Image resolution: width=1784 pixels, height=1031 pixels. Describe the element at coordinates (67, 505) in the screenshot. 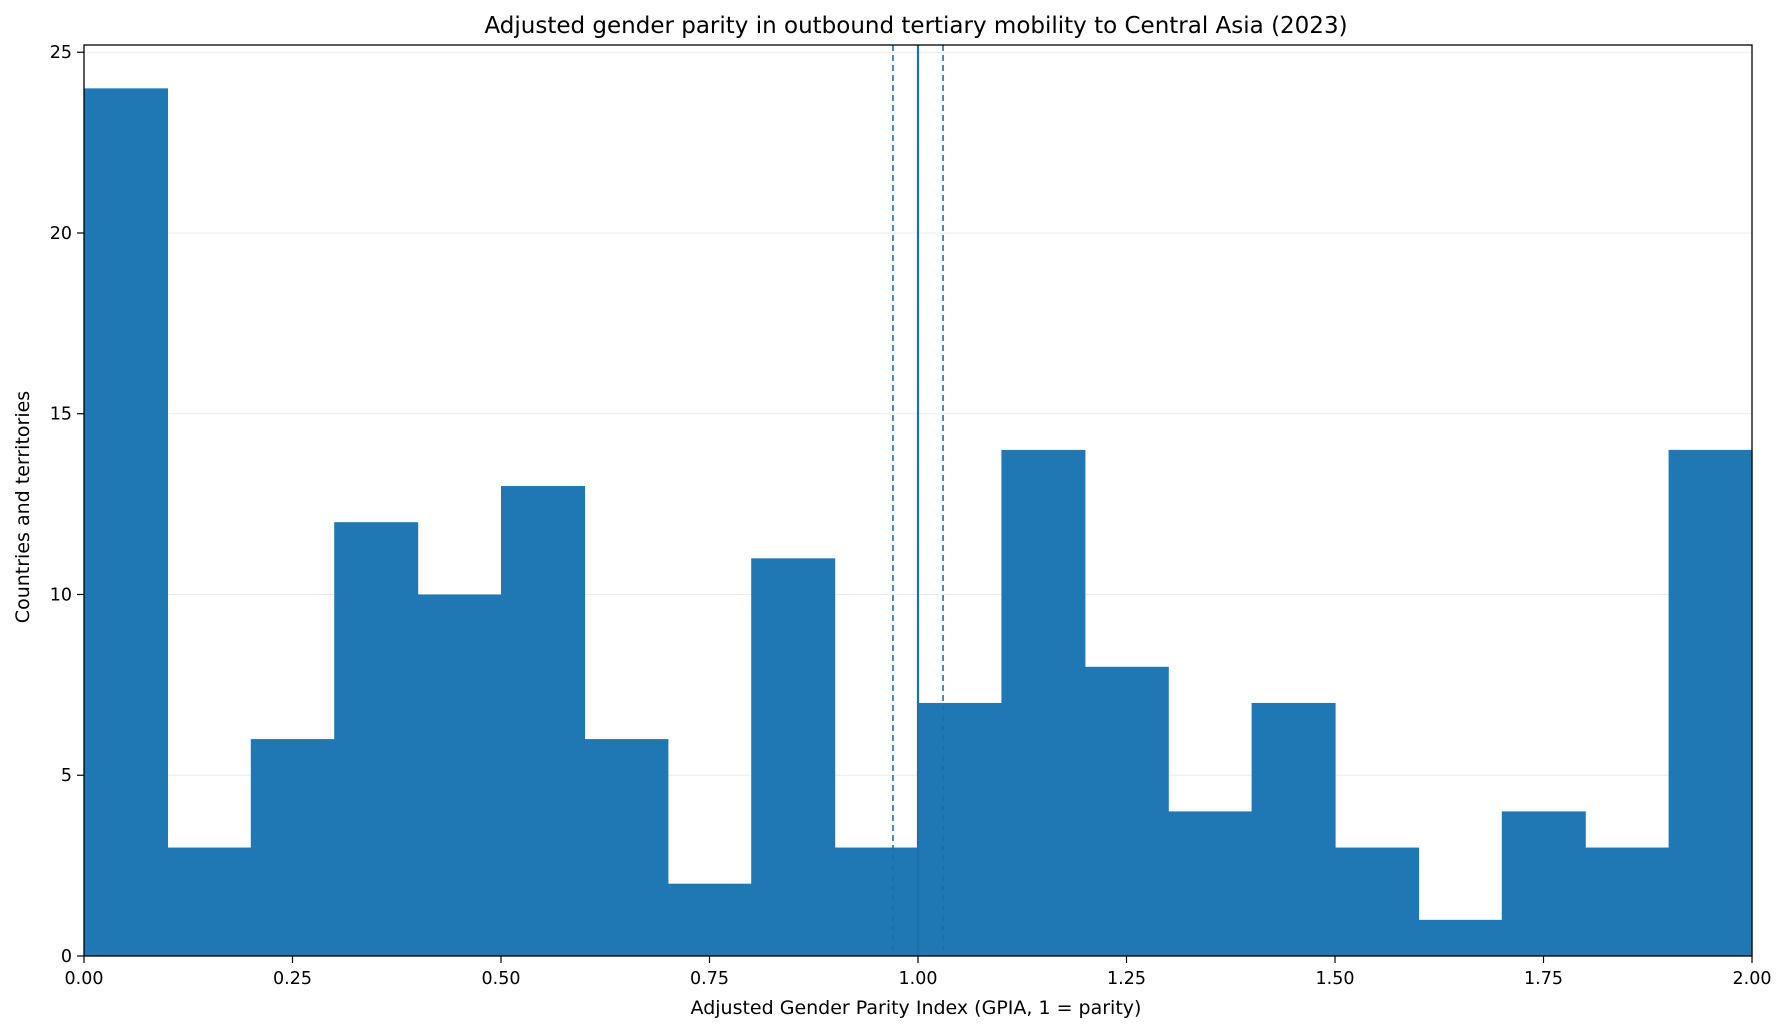

I see `y-axis-ticks: 0 5 10 15 20 25` at that location.